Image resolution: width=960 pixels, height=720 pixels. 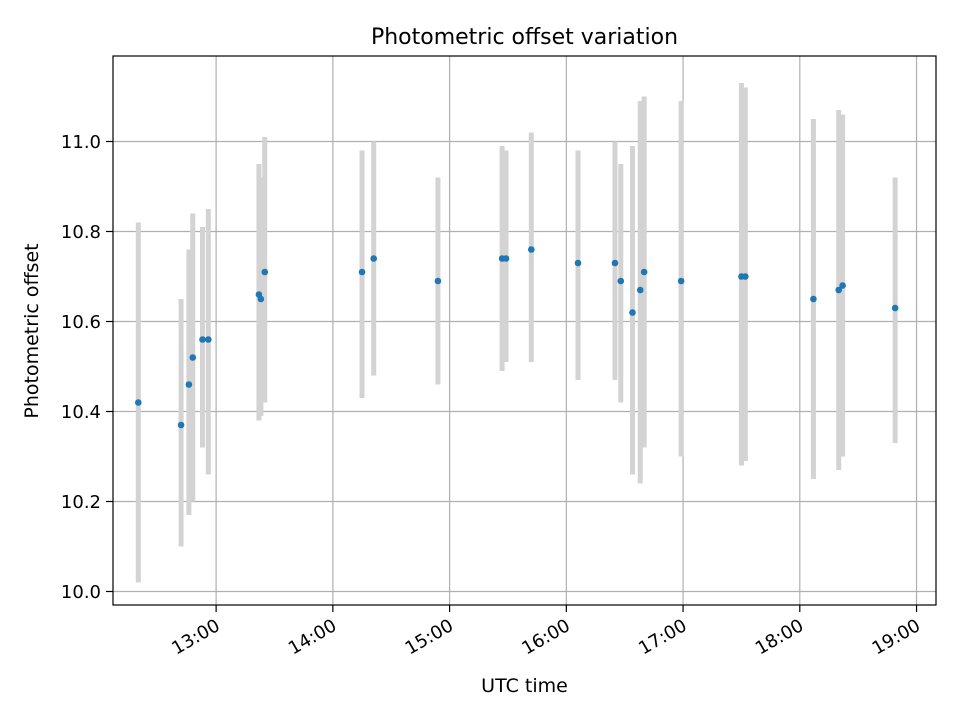 What do you see at coordinates (662, 637) in the screenshot?
I see `x-tick-label: 17:00` at bounding box center [662, 637].